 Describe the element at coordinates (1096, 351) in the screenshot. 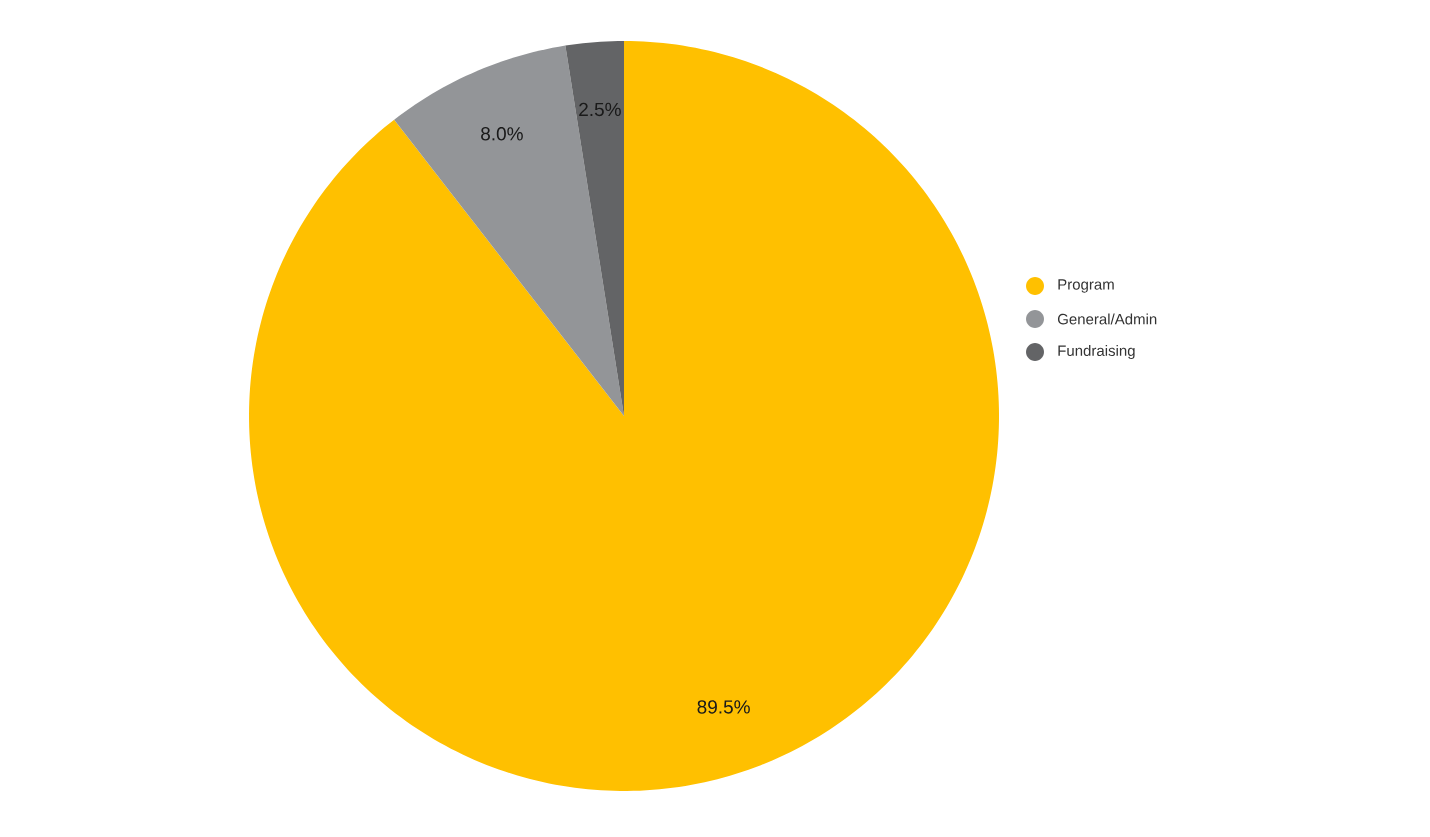

I see `legend-label: Fundraising` at that location.